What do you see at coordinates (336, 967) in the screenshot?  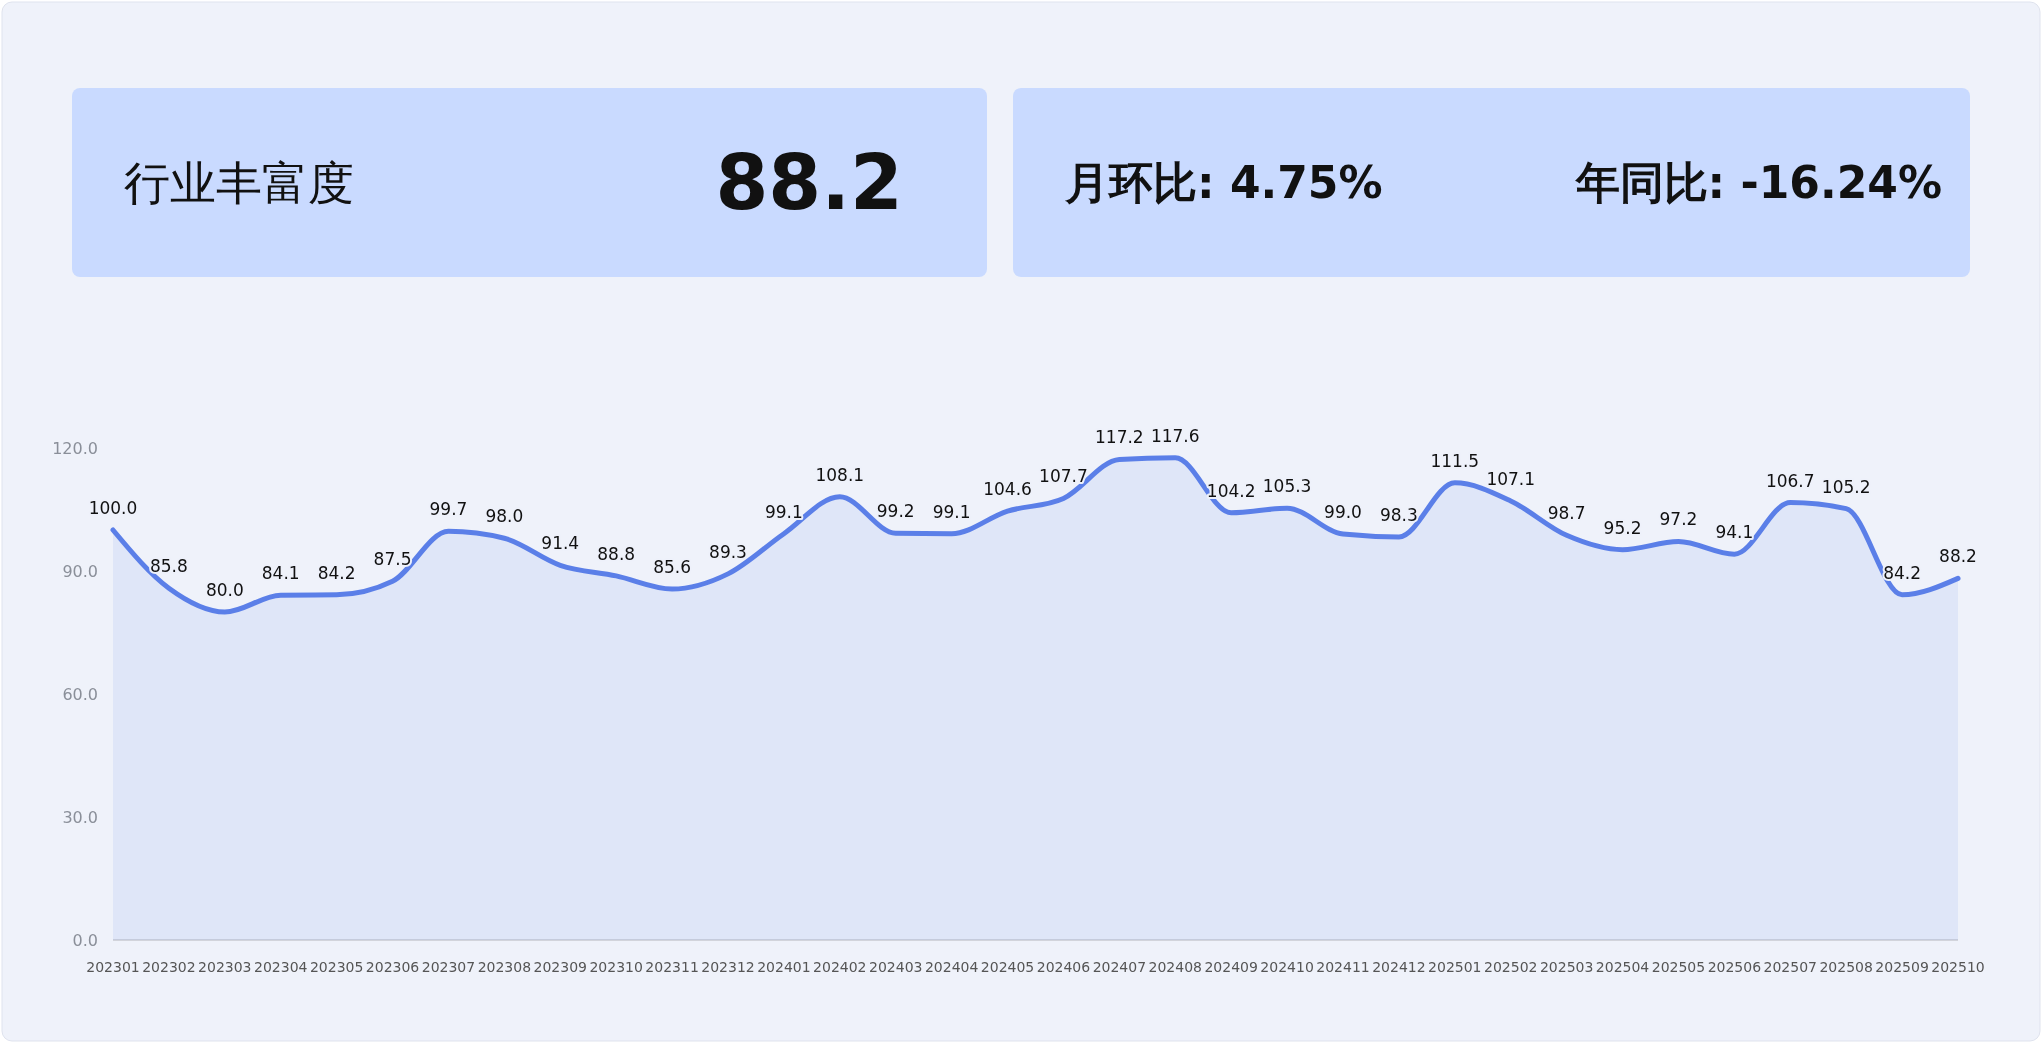 I see `x-tick-label: 202305` at bounding box center [336, 967].